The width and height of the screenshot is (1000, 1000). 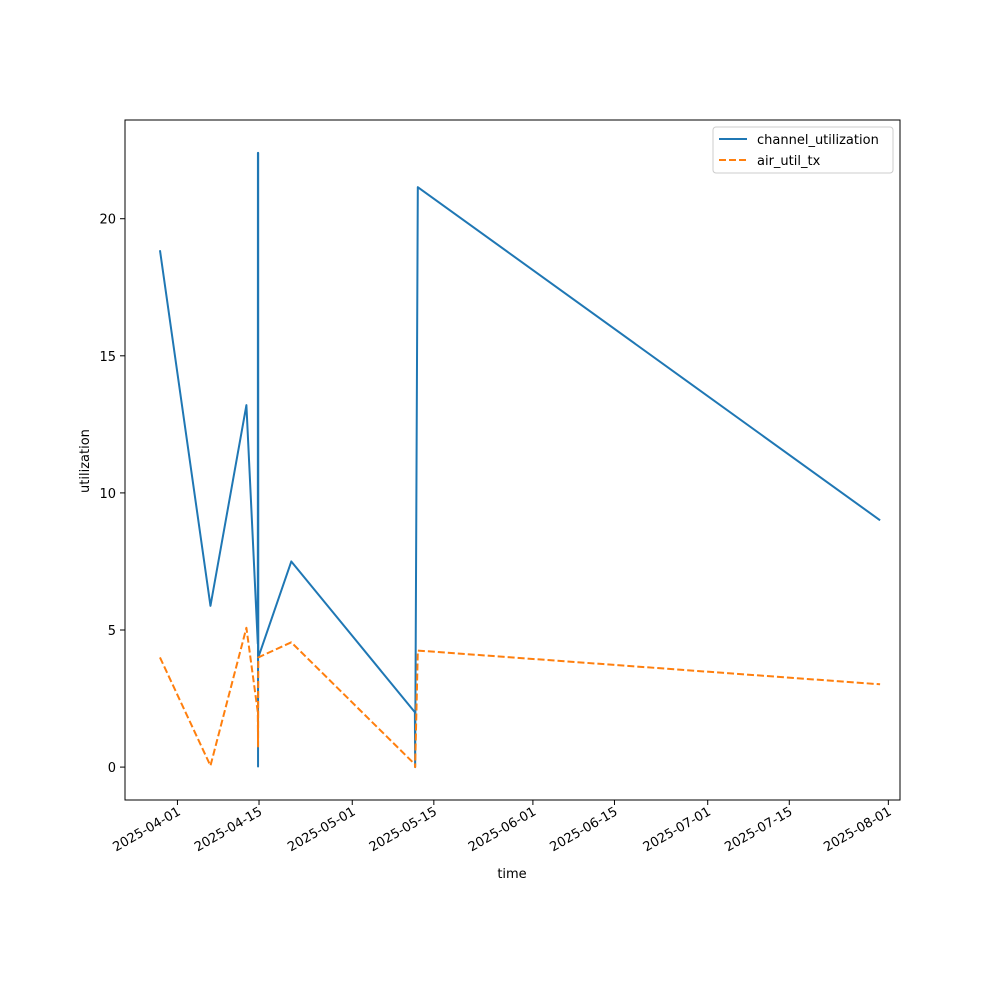 What do you see at coordinates (107, 494) in the screenshot?
I see `y-tick-label: 10` at bounding box center [107, 494].